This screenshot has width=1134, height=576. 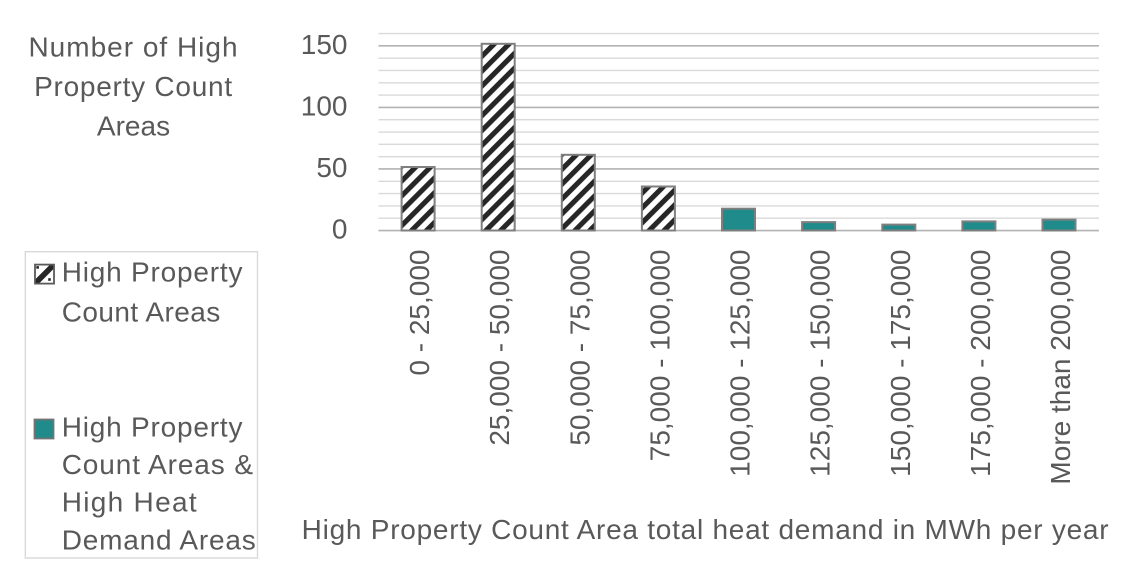 What do you see at coordinates (820, 363) in the screenshot?
I see `svg-text: 125,000 - 150,000` at bounding box center [820, 363].